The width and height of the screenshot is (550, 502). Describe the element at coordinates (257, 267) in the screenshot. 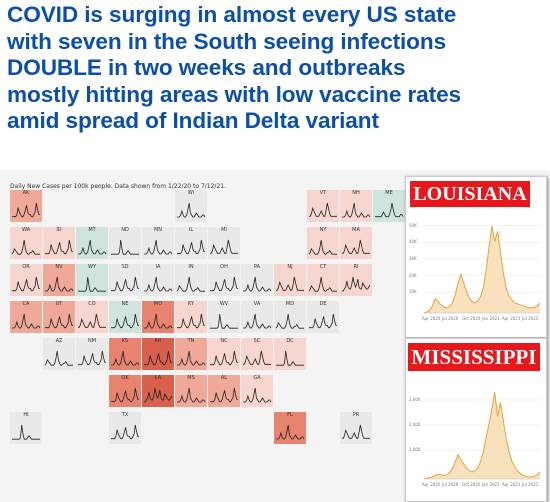

I see `state-label: PA` at that location.